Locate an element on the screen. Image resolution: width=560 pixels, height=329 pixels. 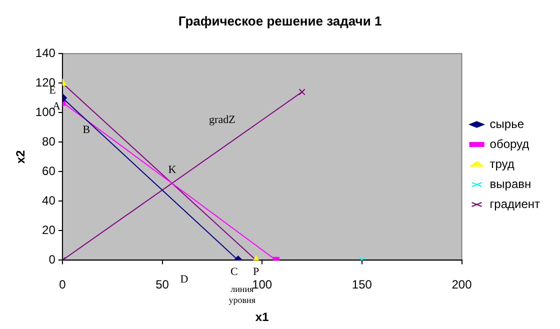
text: C is located at coordinates (234, 272).